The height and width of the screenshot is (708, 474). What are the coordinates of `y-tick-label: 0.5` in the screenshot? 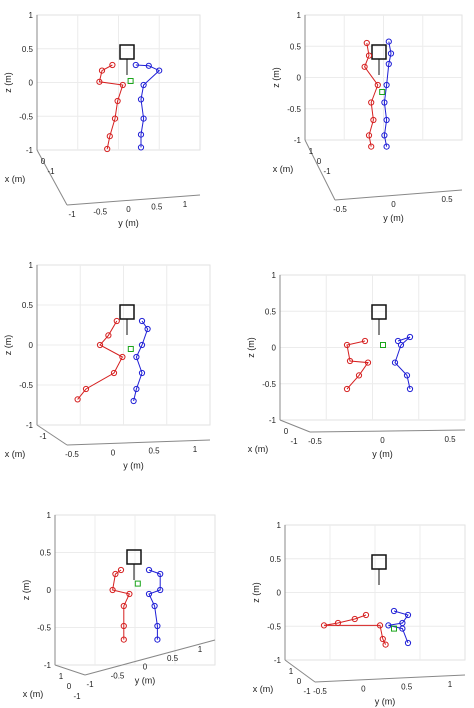 It's located at (154, 451).